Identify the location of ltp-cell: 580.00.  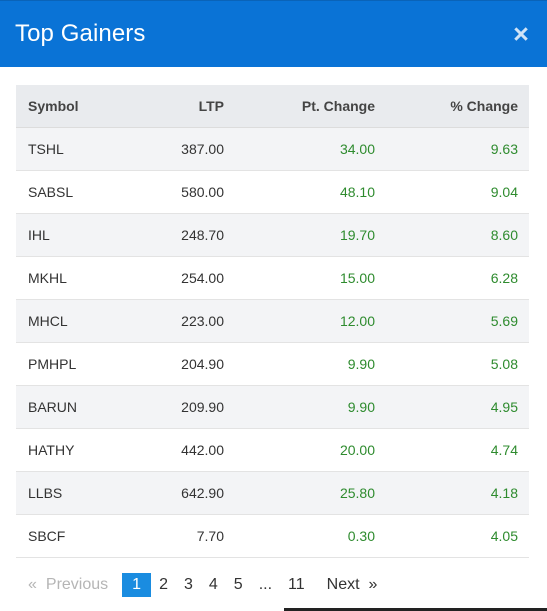
(202, 191).